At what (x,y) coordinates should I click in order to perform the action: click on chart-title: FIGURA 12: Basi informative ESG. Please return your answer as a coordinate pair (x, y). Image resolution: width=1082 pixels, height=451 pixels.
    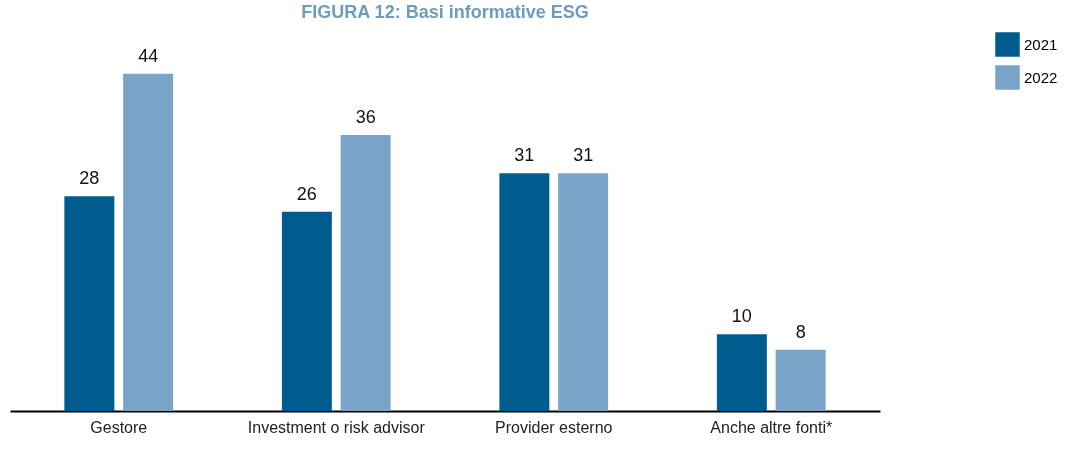
    Looking at the image, I should click on (445, 12).